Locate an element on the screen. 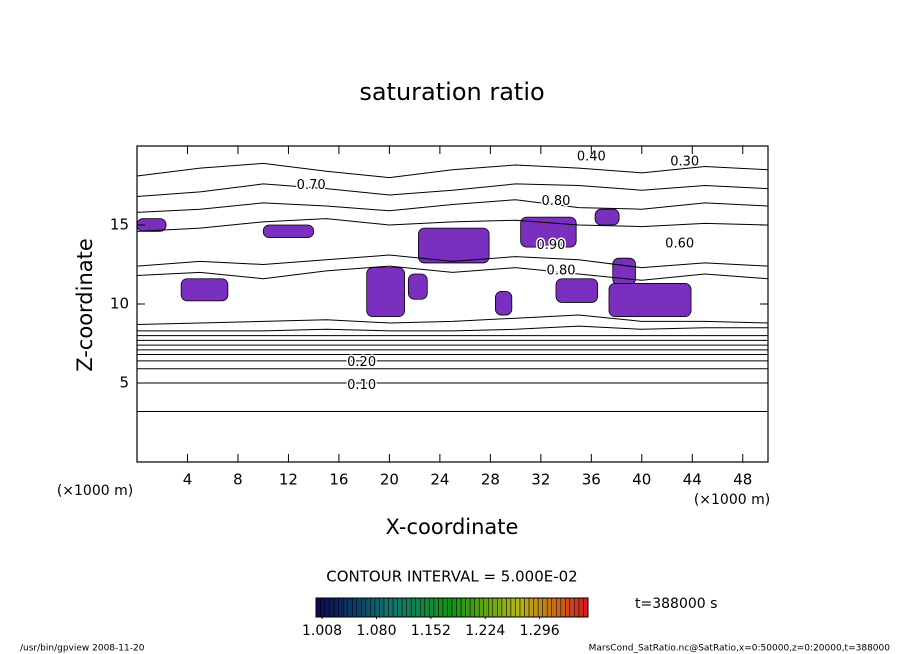 The height and width of the screenshot is (654, 904). contour-label: 0.70 is located at coordinates (311, 185).